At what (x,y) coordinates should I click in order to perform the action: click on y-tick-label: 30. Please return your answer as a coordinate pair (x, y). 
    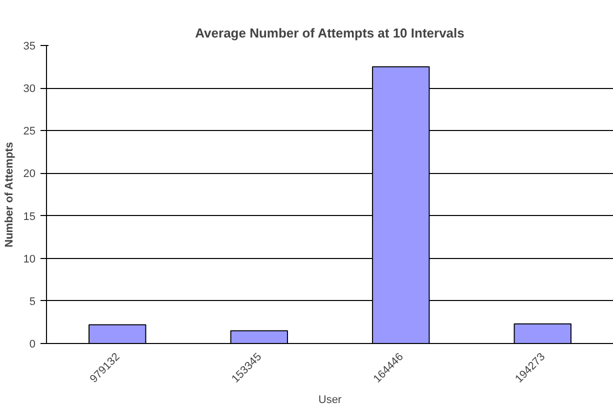
    Looking at the image, I should click on (29, 89).